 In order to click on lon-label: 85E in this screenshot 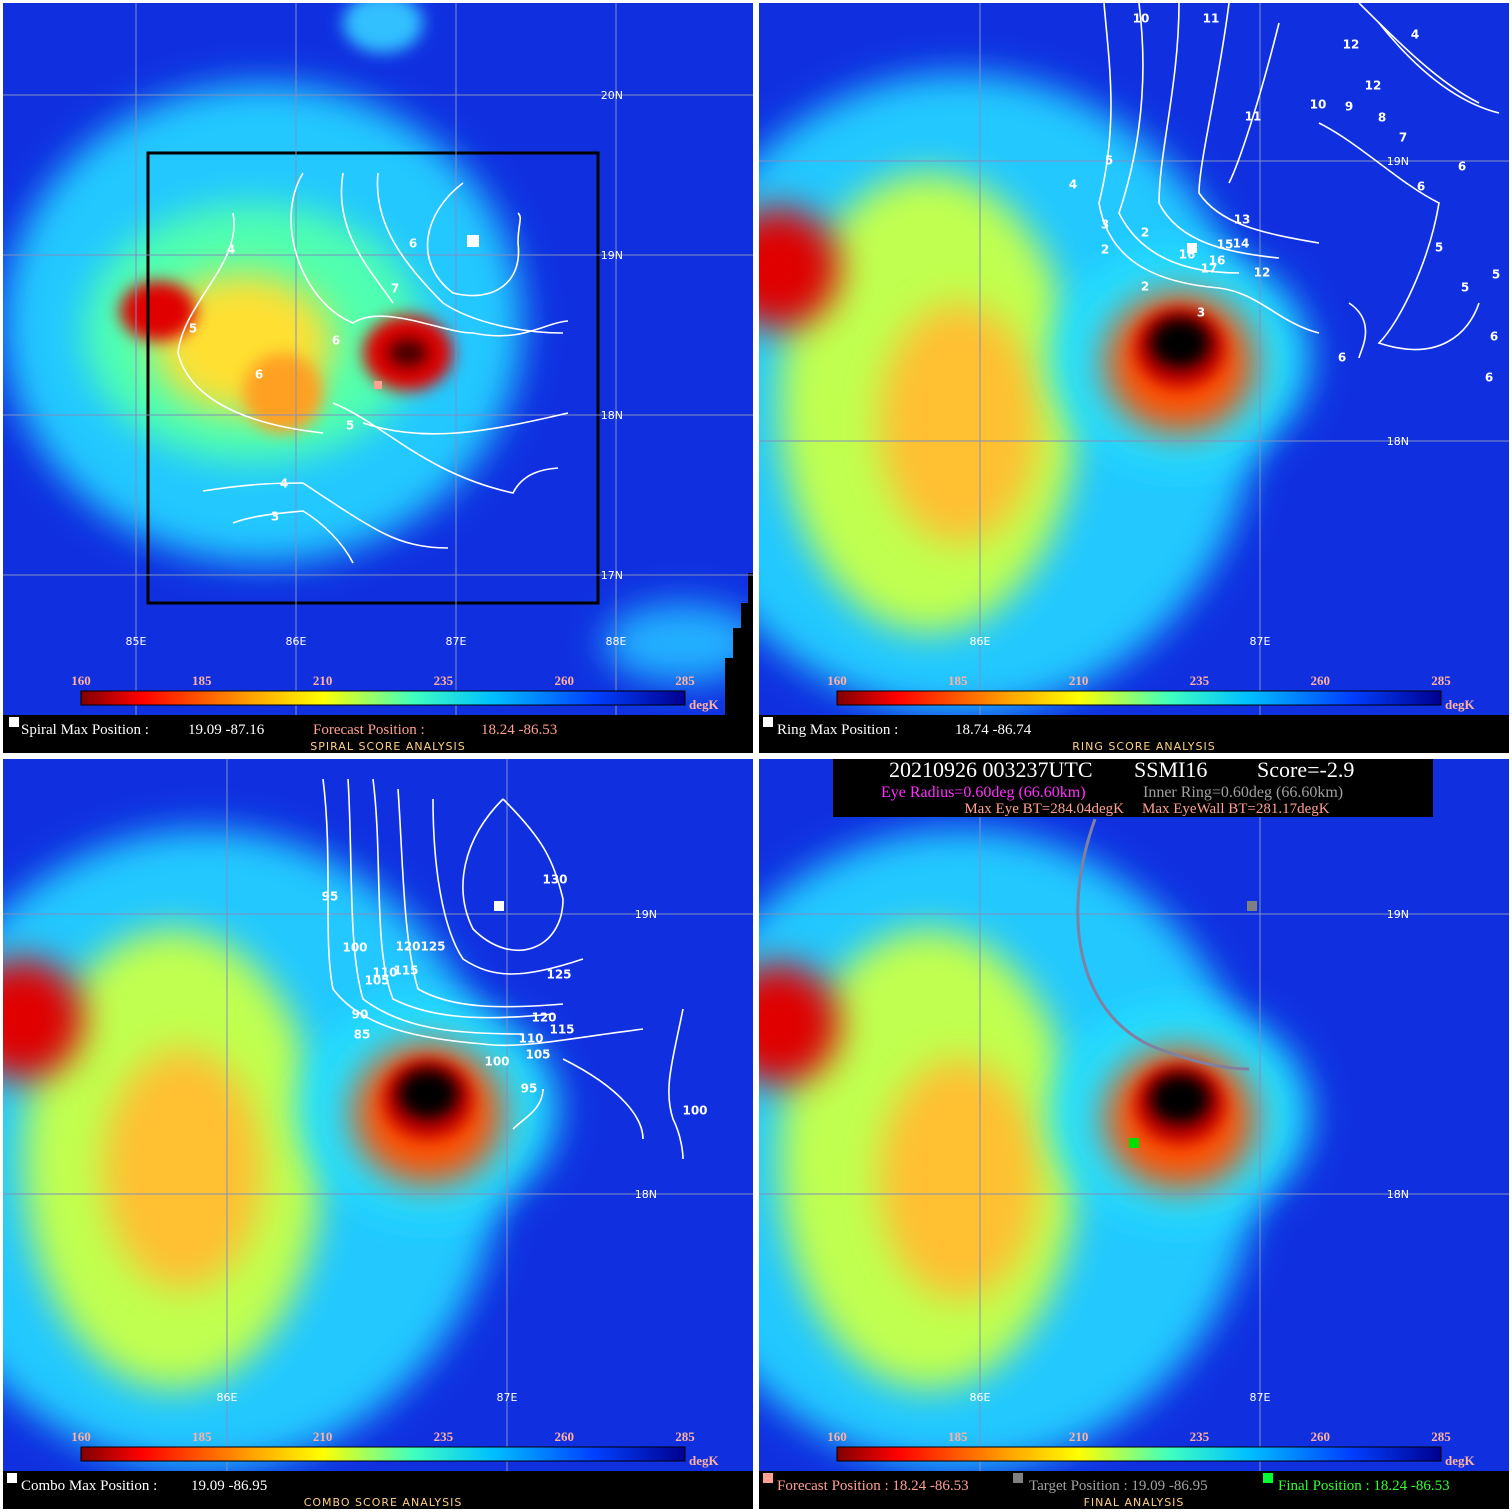, I will do `click(136, 641)`.